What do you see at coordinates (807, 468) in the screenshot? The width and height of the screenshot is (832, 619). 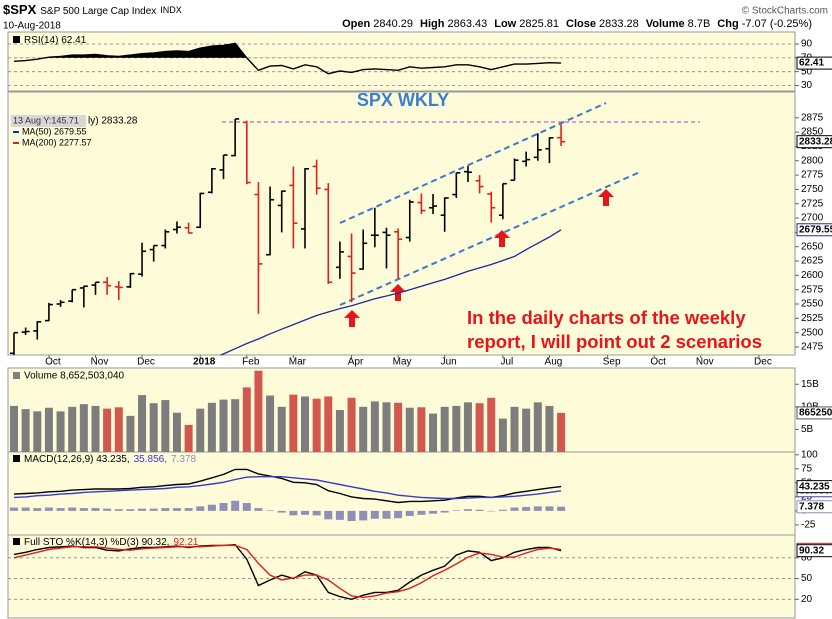 I see `y-tick-label: 75` at bounding box center [807, 468].